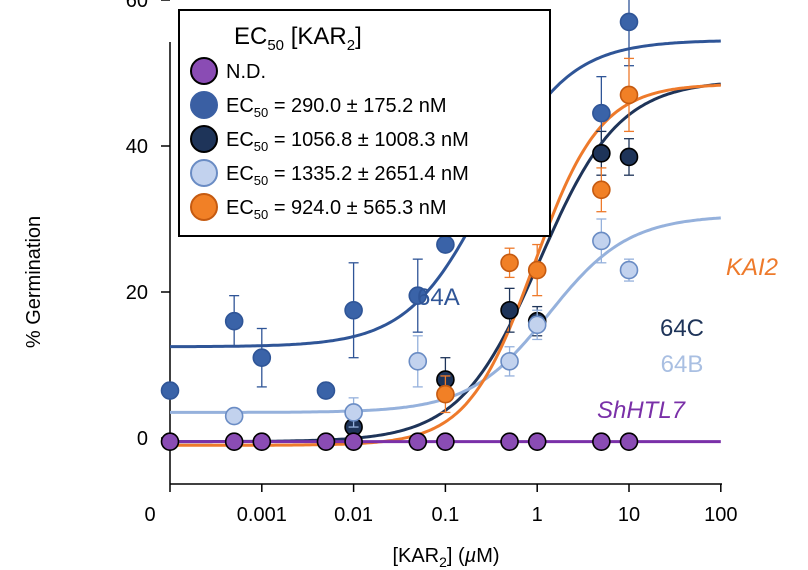 The image size is (808, 570). What do you see at coordinates (34, 282) in the screenshot?
I see `y-axis-title: % Germination` at bounding box center [34, 282].